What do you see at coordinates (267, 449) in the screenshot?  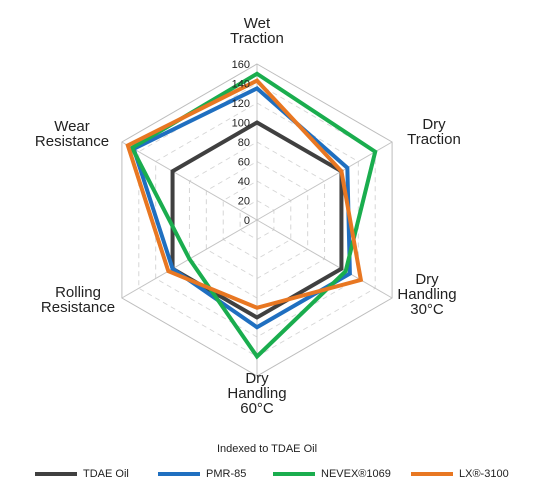 I see `index-note: Indexed to TDAE Oil` at bounding box center [267, 449].